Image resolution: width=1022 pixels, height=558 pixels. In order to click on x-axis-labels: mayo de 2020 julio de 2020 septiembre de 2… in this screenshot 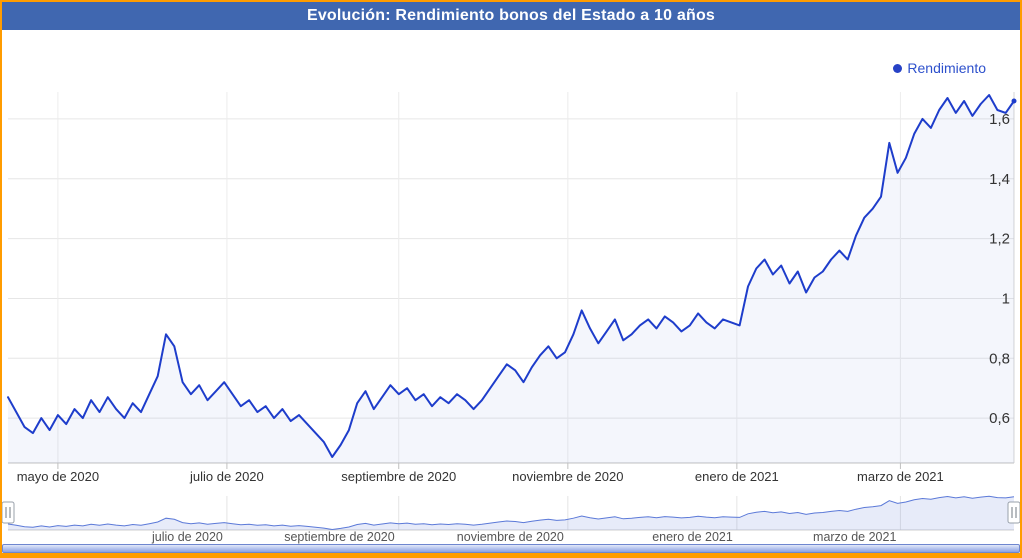, I will do `click(480, 476)`.